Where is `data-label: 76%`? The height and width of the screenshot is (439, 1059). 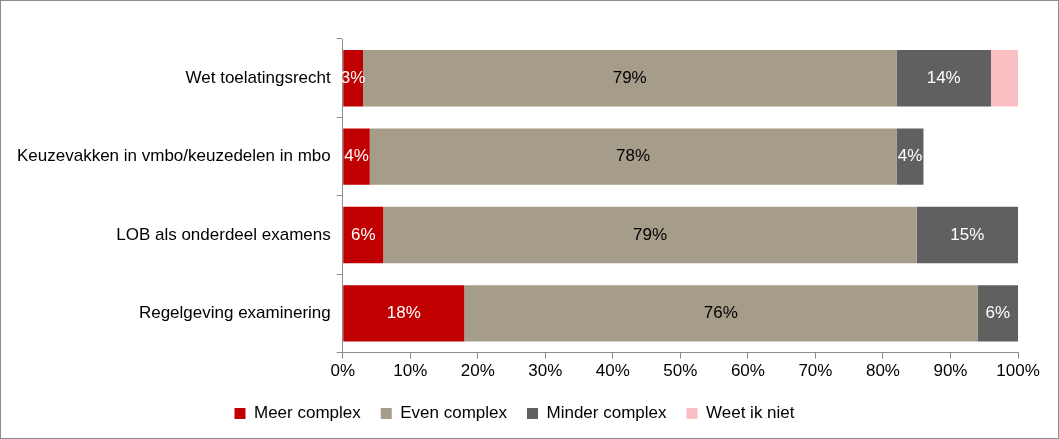
data-label: 76% is located at coordinates (720, 313).